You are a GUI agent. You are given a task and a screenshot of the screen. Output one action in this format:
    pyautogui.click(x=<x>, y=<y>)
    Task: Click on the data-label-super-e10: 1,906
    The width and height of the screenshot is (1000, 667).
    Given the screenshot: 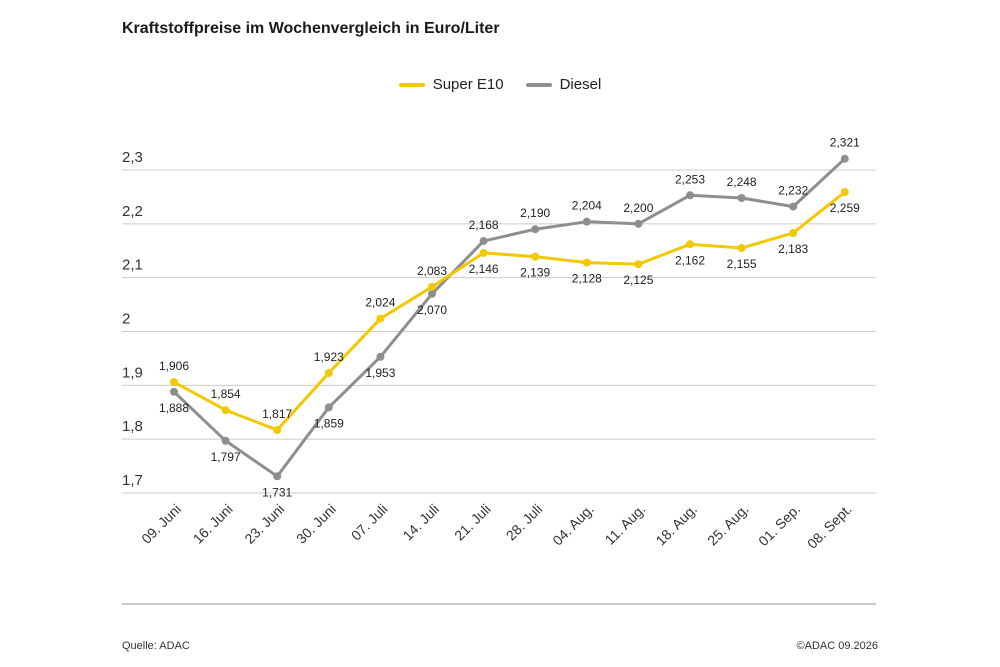 What is the action you would take?
    pyautogui.click(x=174, y=366)
    